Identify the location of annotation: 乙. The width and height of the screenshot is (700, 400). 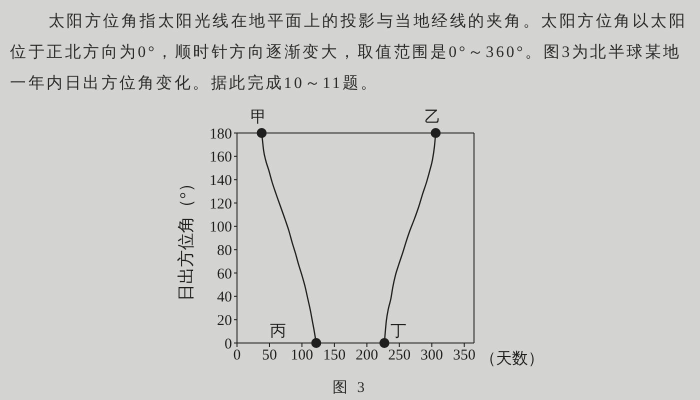
(432, 117).